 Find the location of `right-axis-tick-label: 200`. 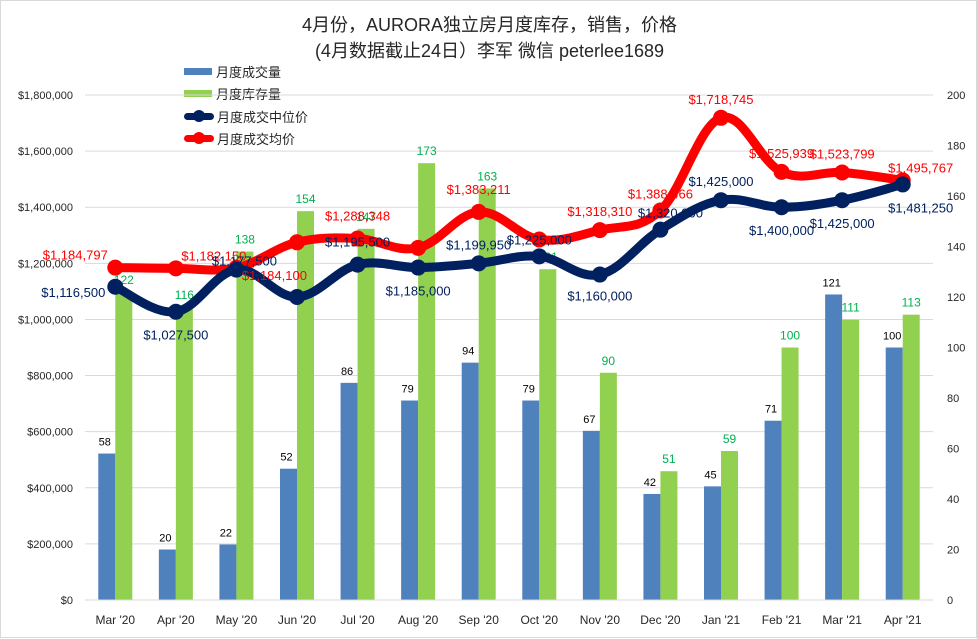

right-axis-tick-label: 200 is located at coordinates (956, 96).